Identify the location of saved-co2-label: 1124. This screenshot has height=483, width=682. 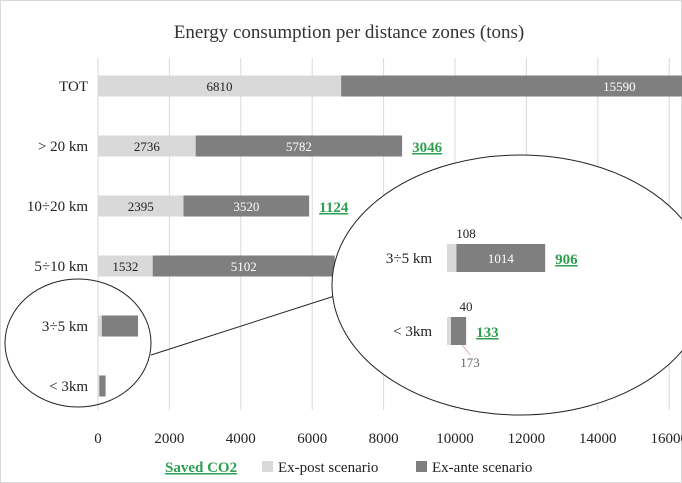
(334, 208).